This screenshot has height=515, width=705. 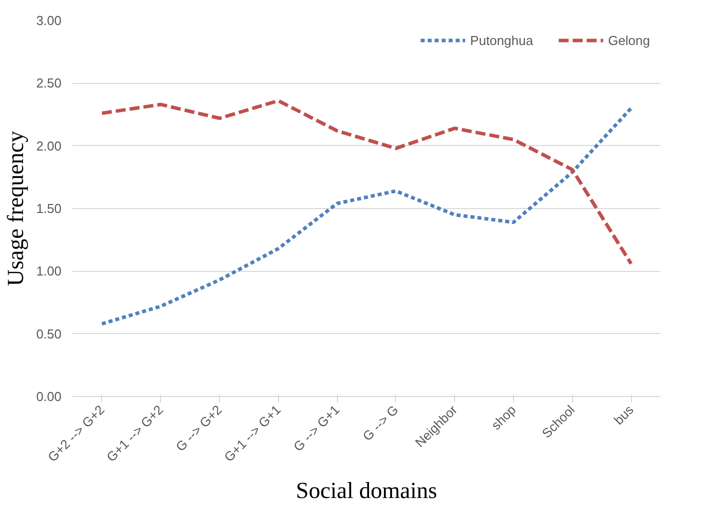 What do you see at coordinates (49, 20) in the screenshot?
I see `y-tick-label: 3.00` at bounding box center [49, 20].